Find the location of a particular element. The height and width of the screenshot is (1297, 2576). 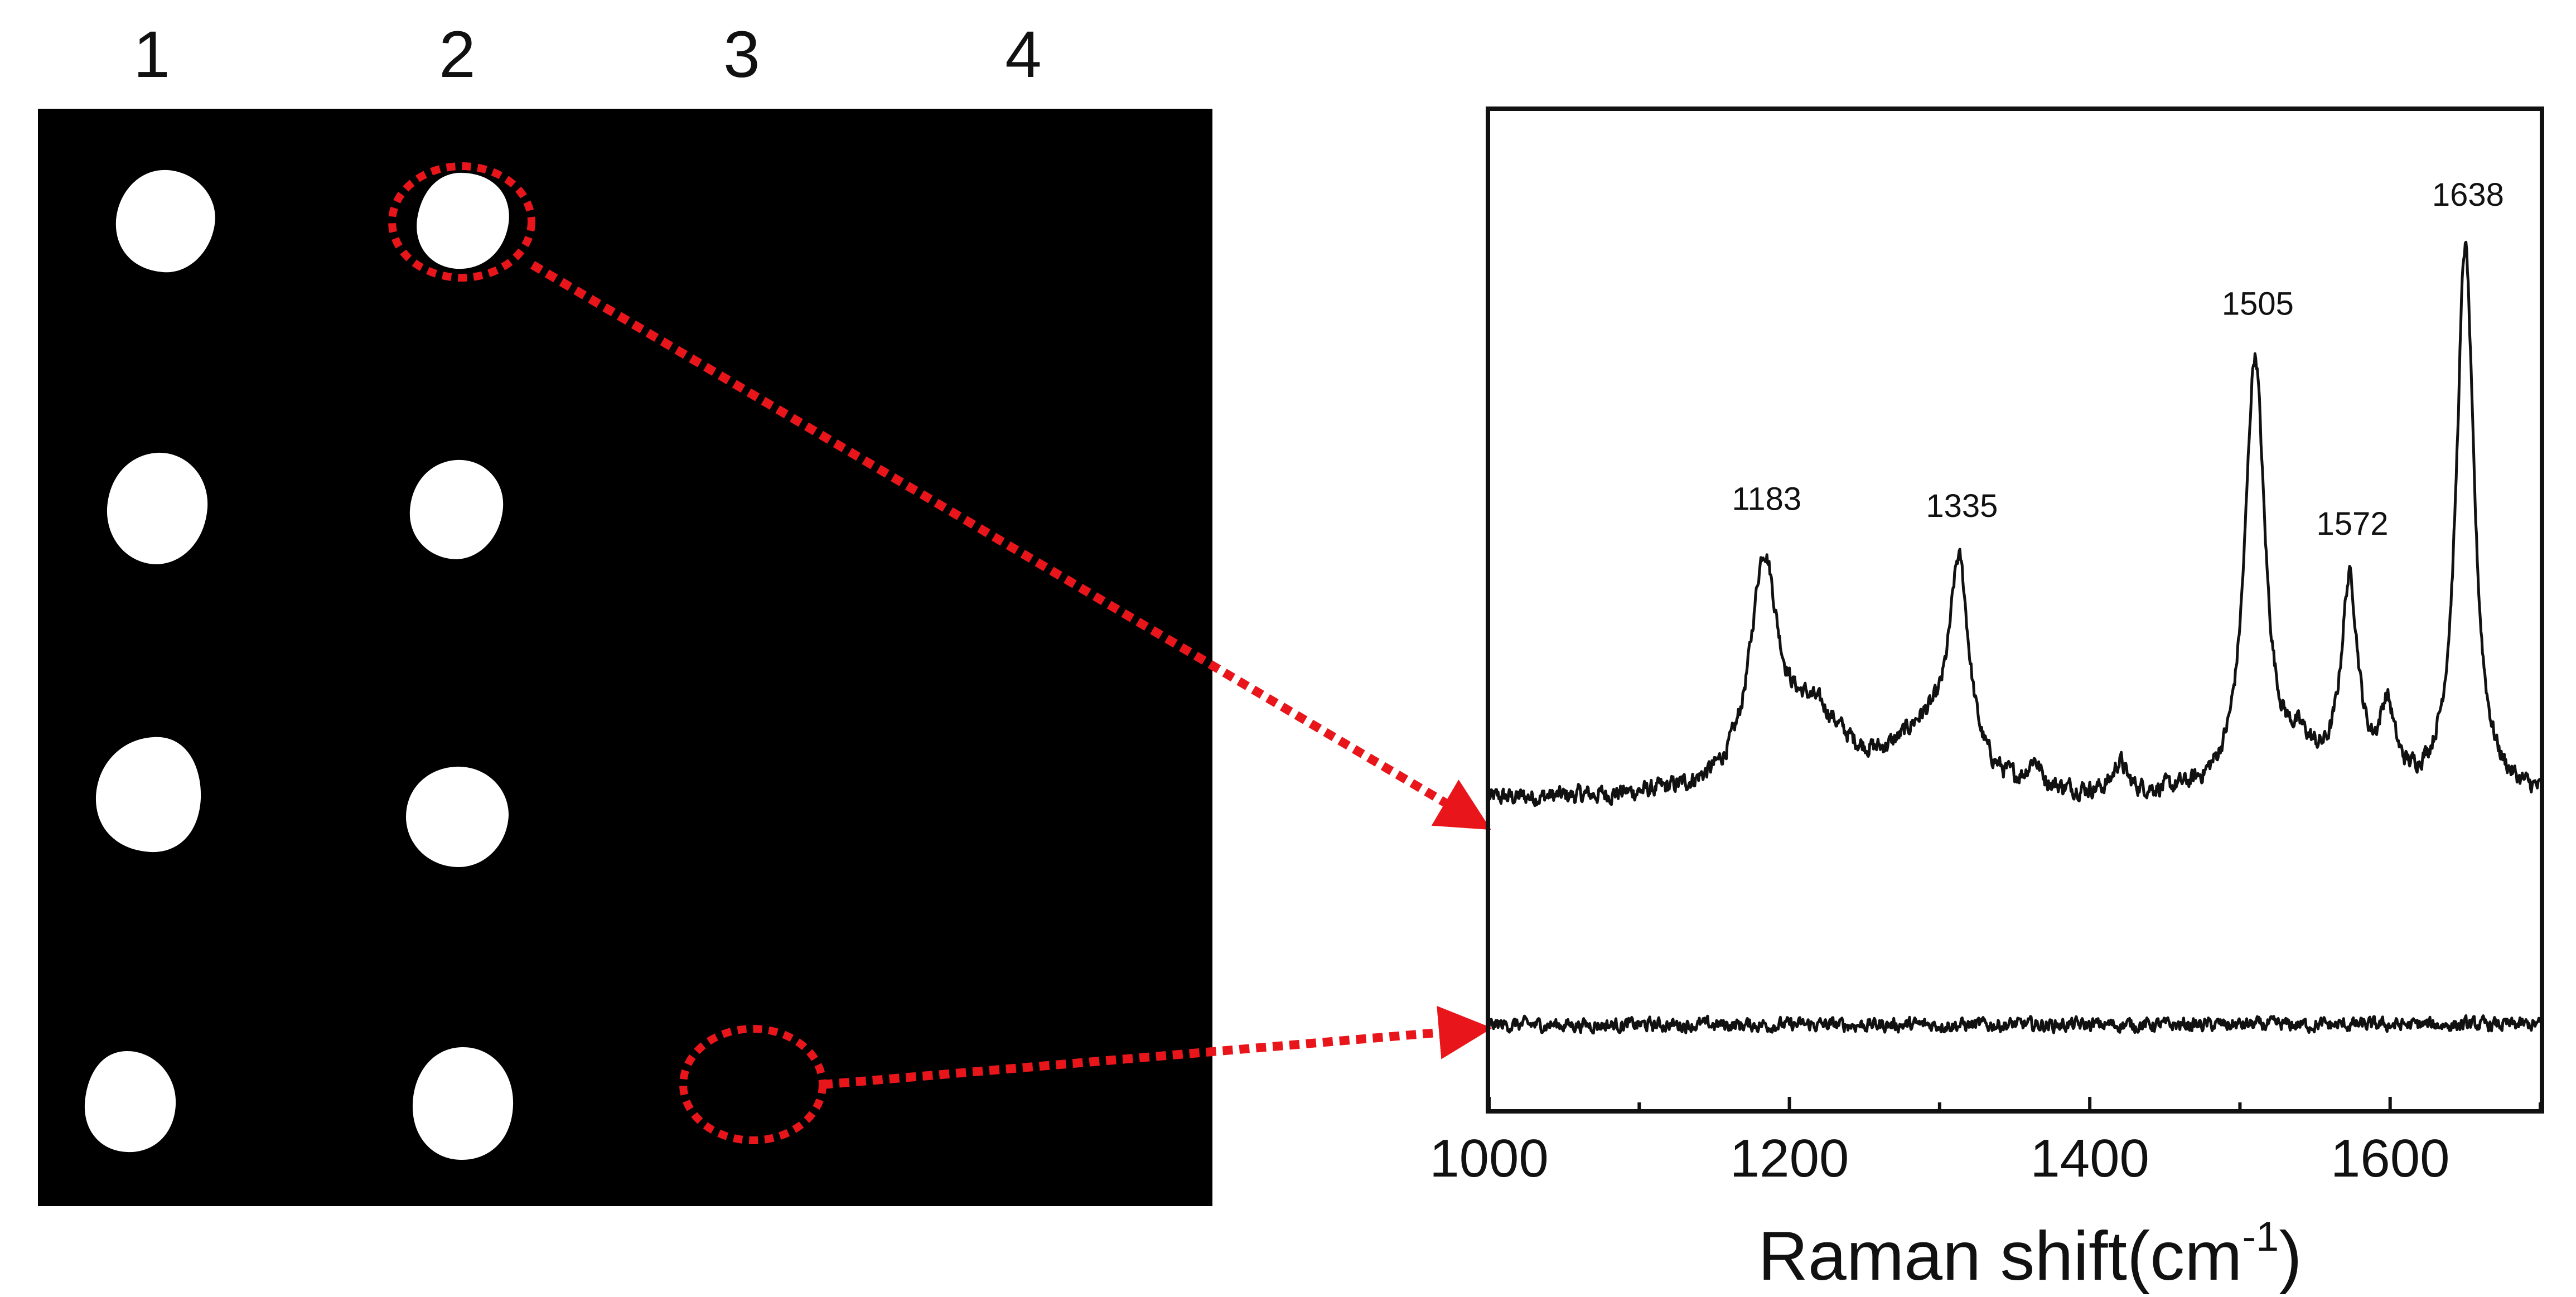

peak-label: 1638 is located at coordinates (2468, 195).